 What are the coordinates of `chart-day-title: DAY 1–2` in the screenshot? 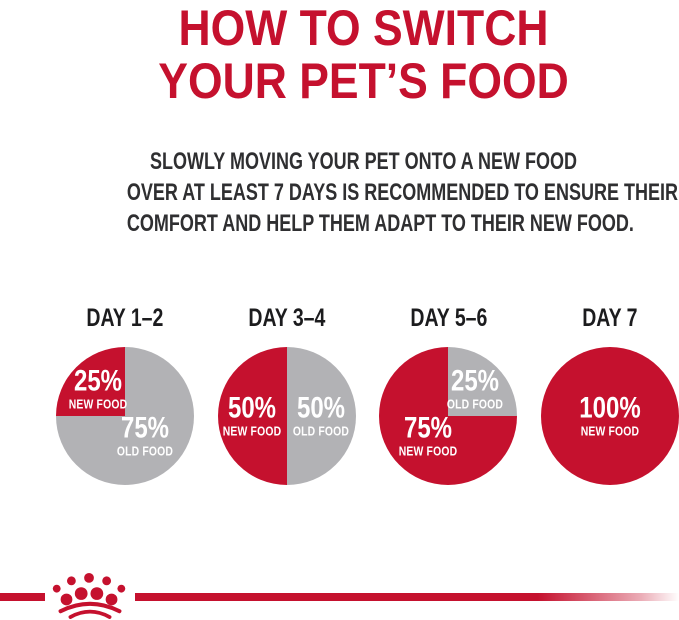 It's located at (125, 318).